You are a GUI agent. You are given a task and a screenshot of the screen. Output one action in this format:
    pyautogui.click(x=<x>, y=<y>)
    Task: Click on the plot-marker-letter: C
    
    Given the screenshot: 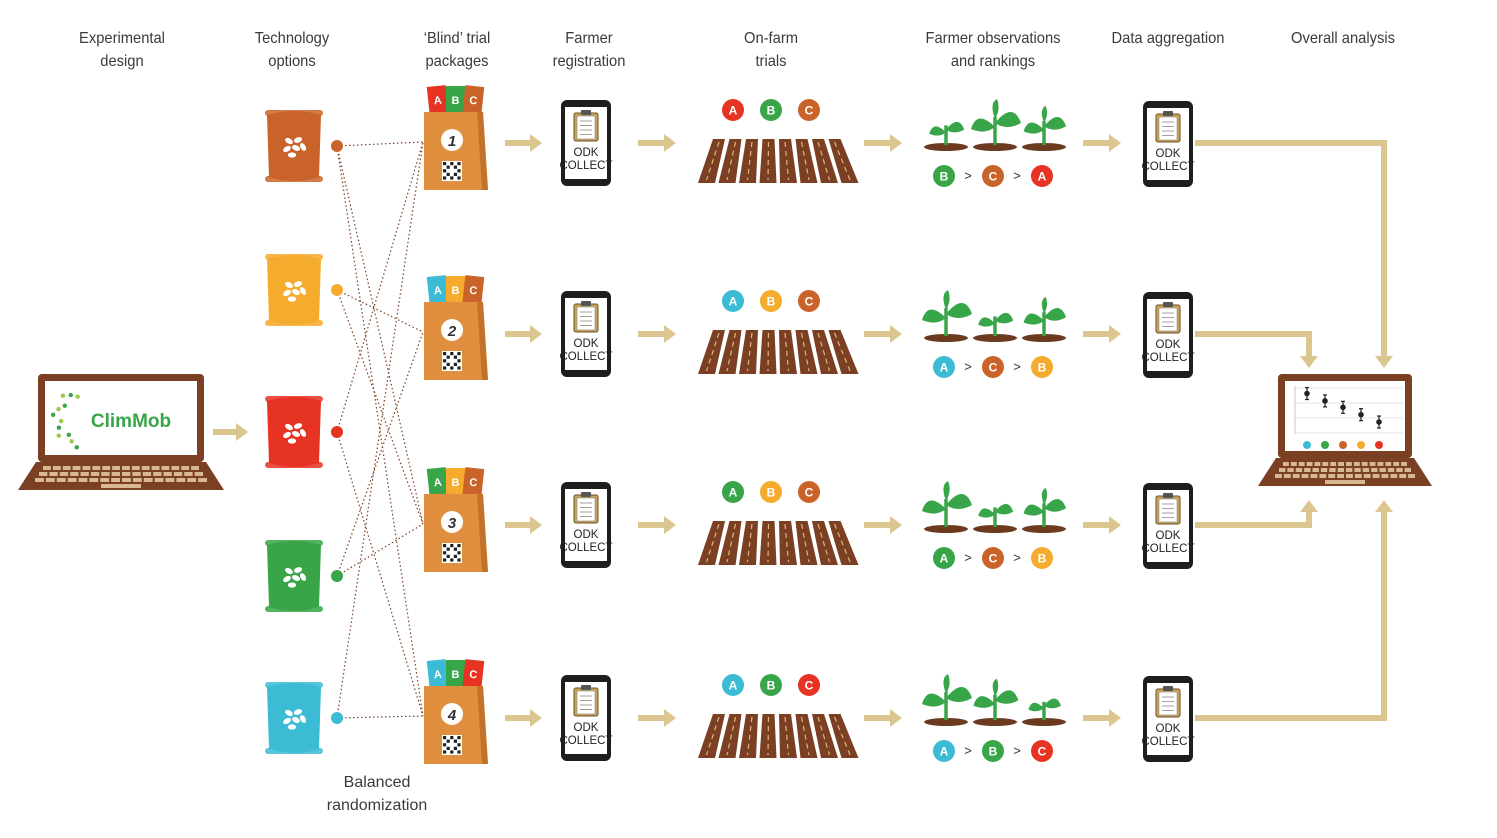 What is the action you would take?
    pyautogui.click(x=809, y=492)
    